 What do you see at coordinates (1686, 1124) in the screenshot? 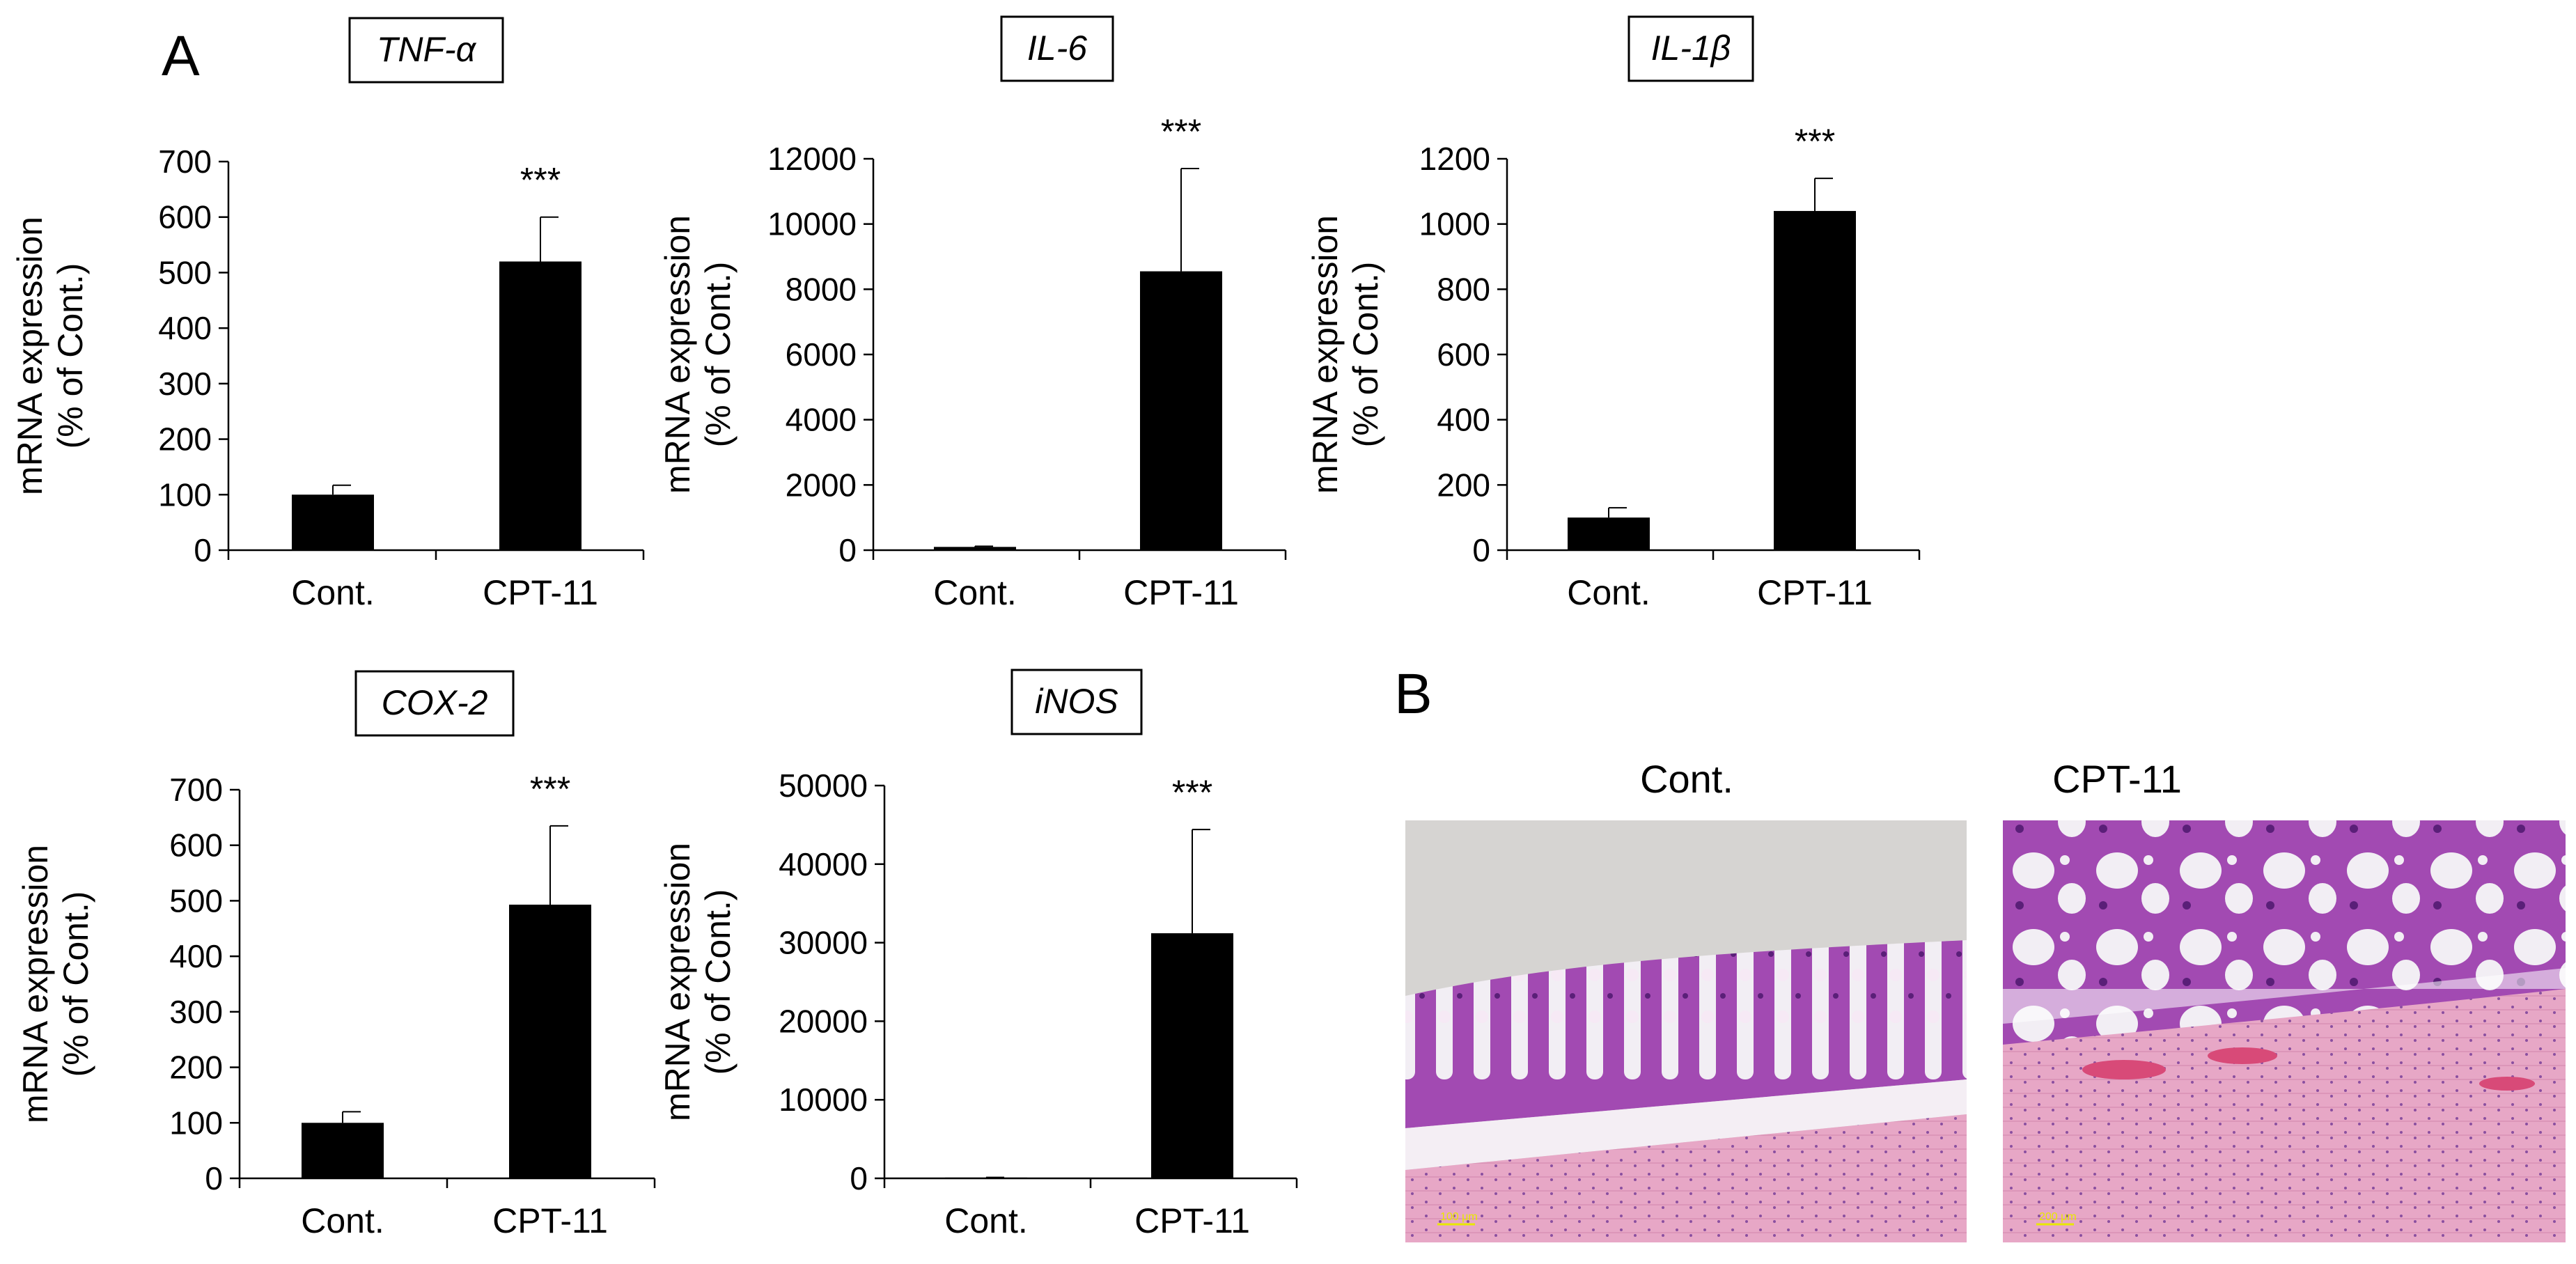
I see `histology-submucosa` at bounding box center [1686, 1124].